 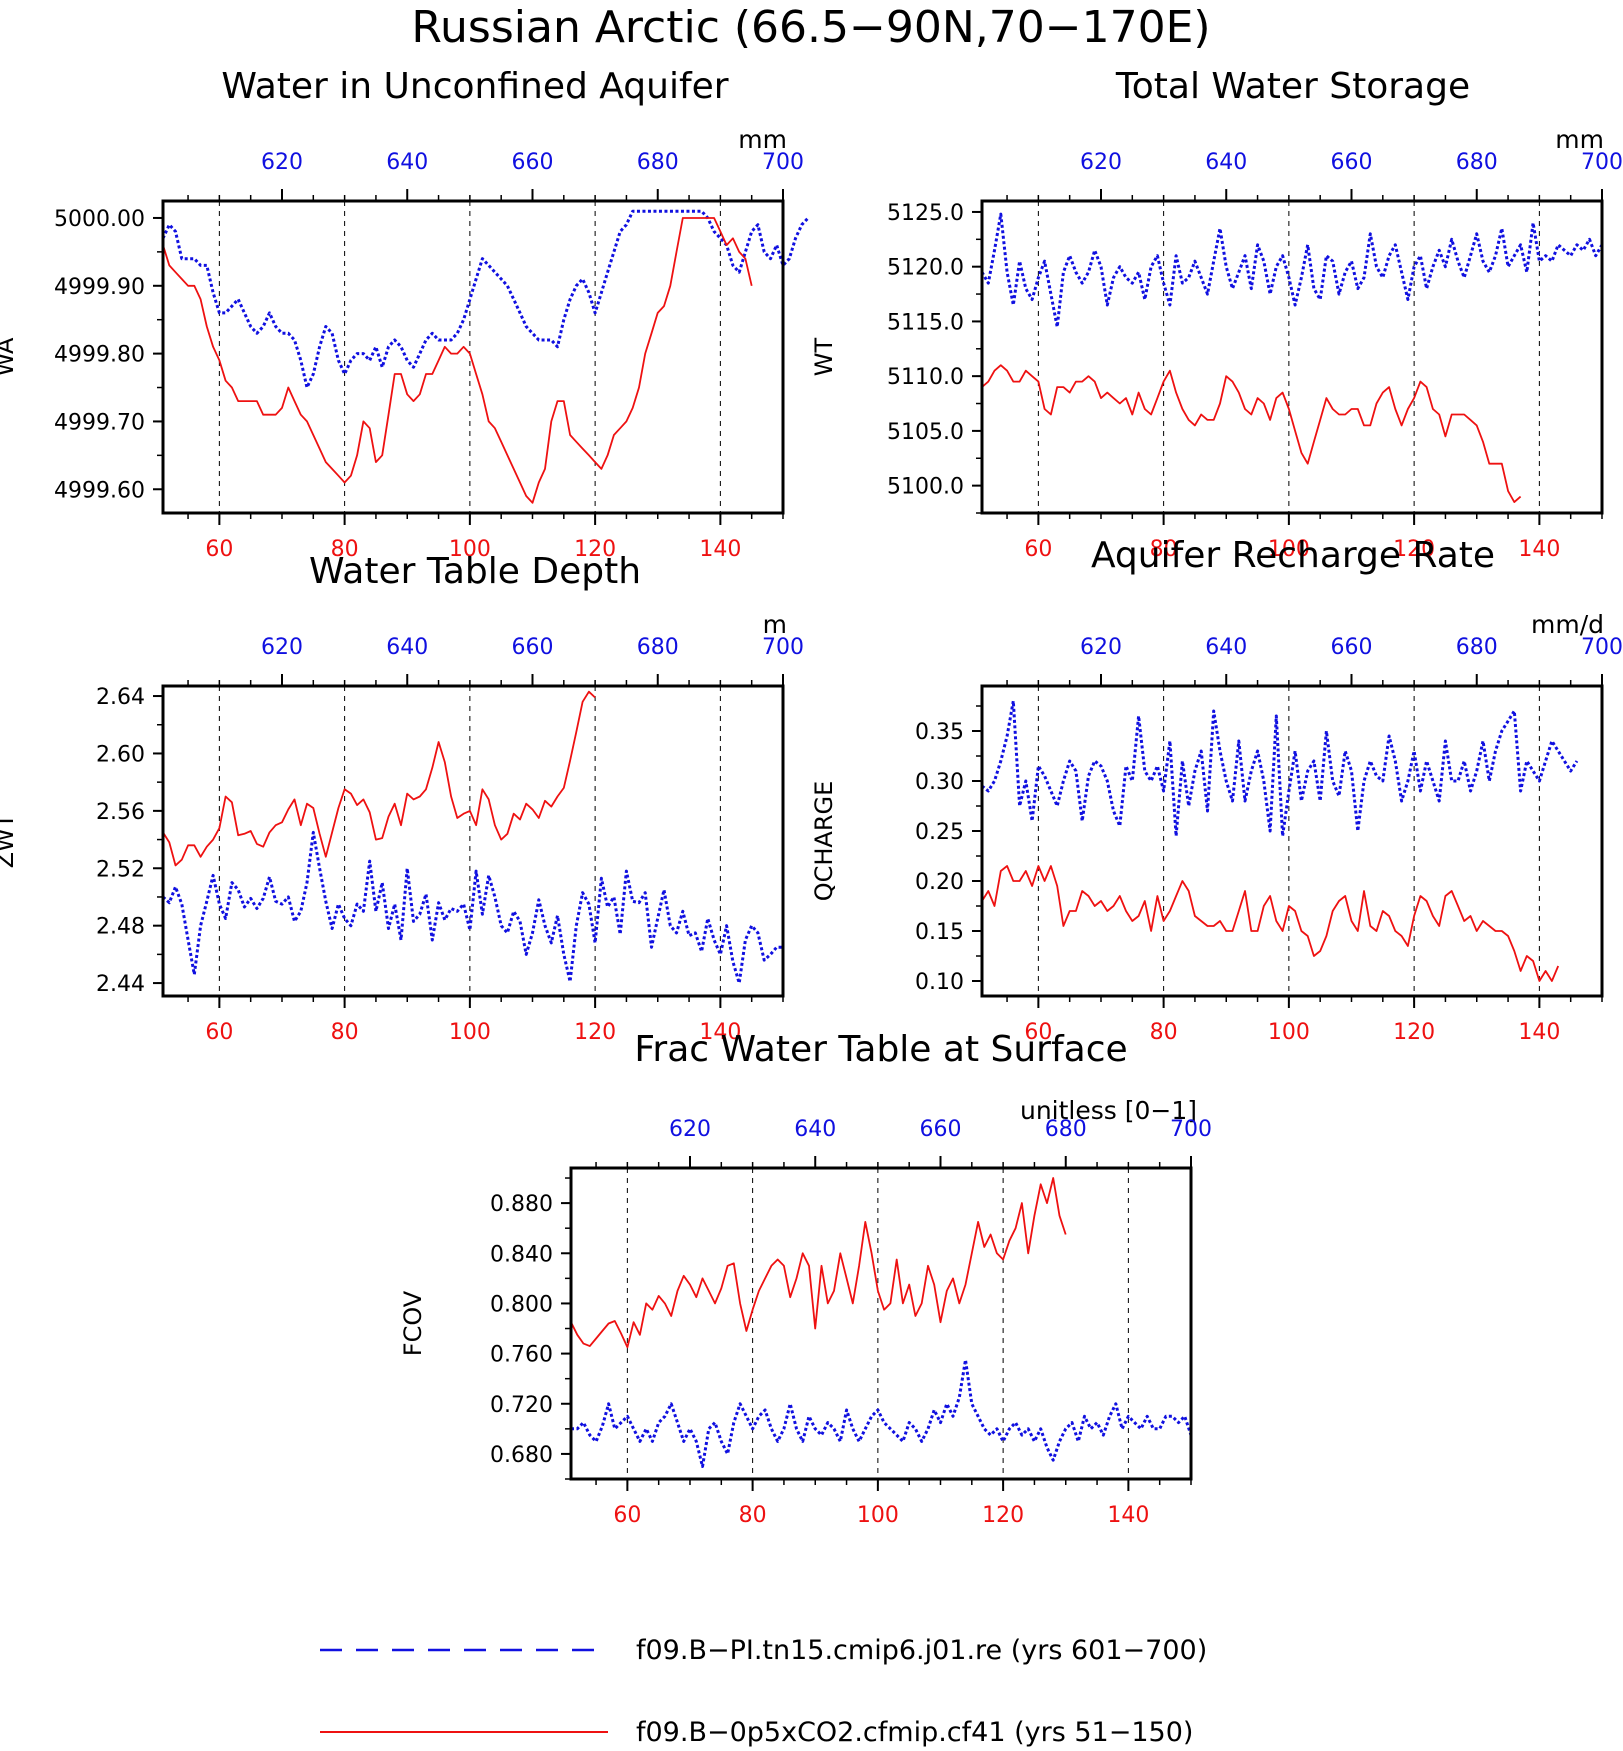 What do you see at coordinates (939, 832) in the screenshot?
I see `y-tick-label: 0.25` at bounding box center [939, 832].